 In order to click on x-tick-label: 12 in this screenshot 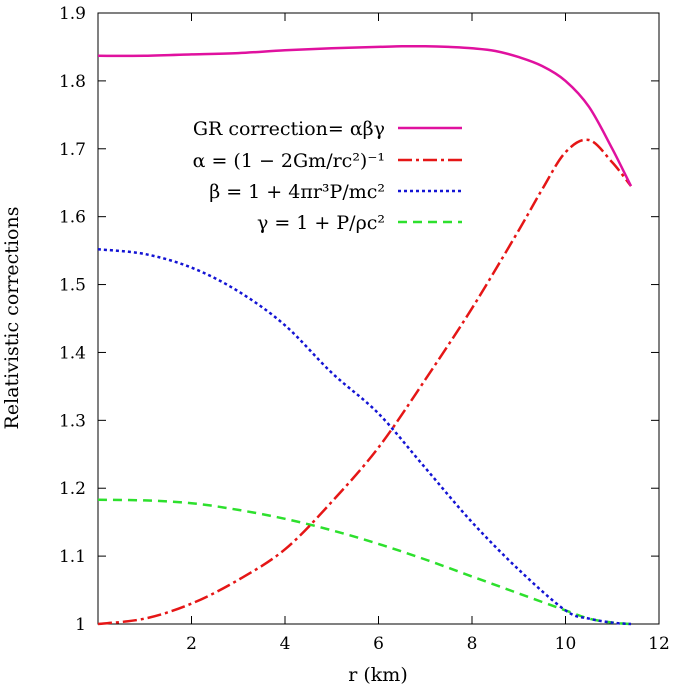, I will do `click(659, 644)`.